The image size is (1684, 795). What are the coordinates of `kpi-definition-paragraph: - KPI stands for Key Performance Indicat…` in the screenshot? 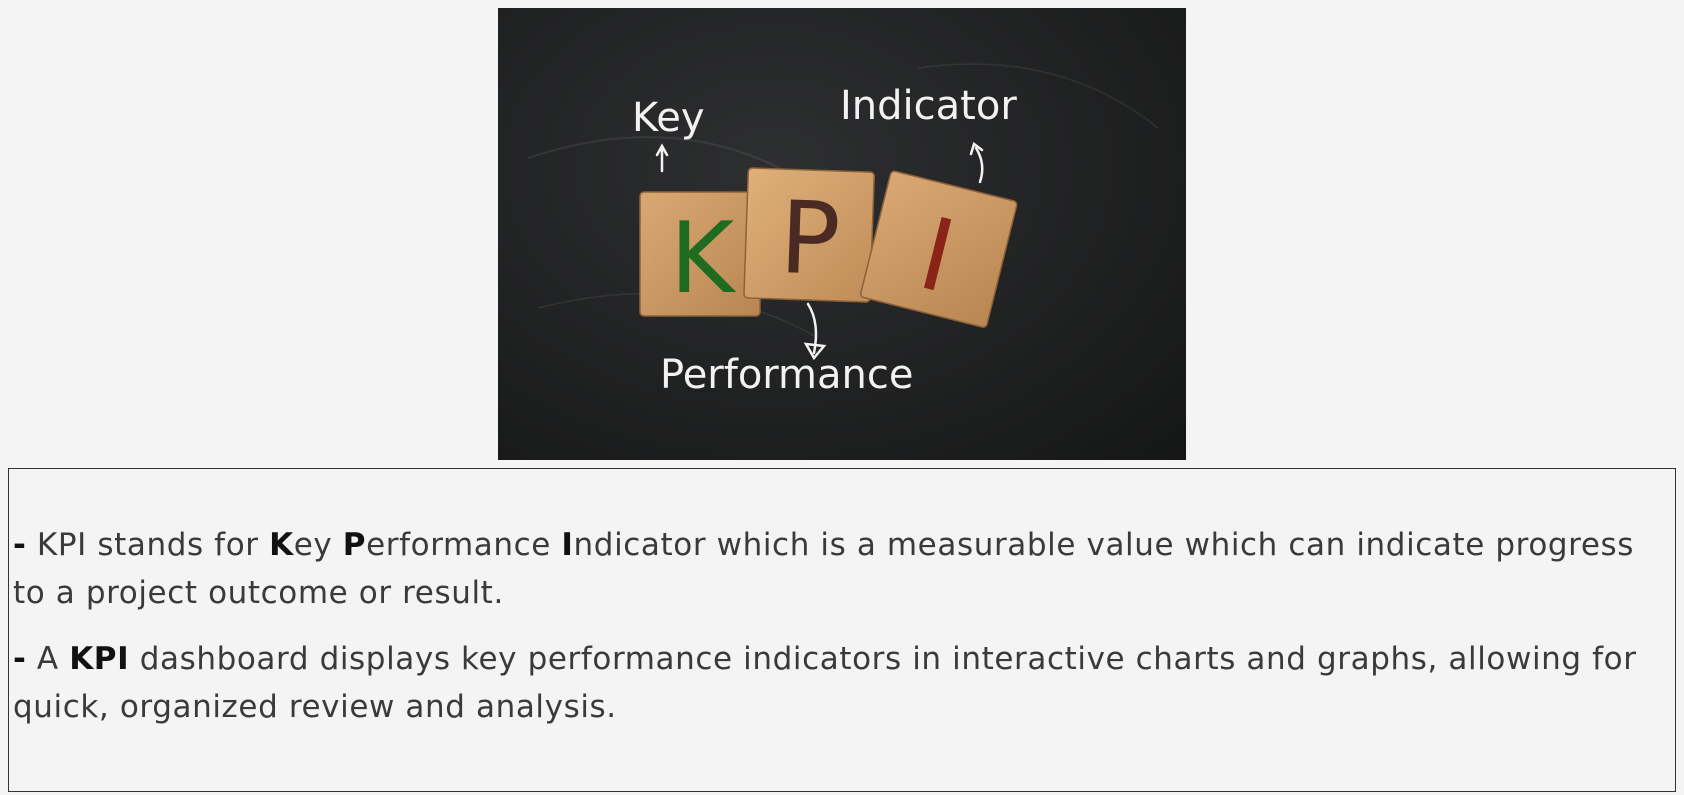 It's located at (838, 569).